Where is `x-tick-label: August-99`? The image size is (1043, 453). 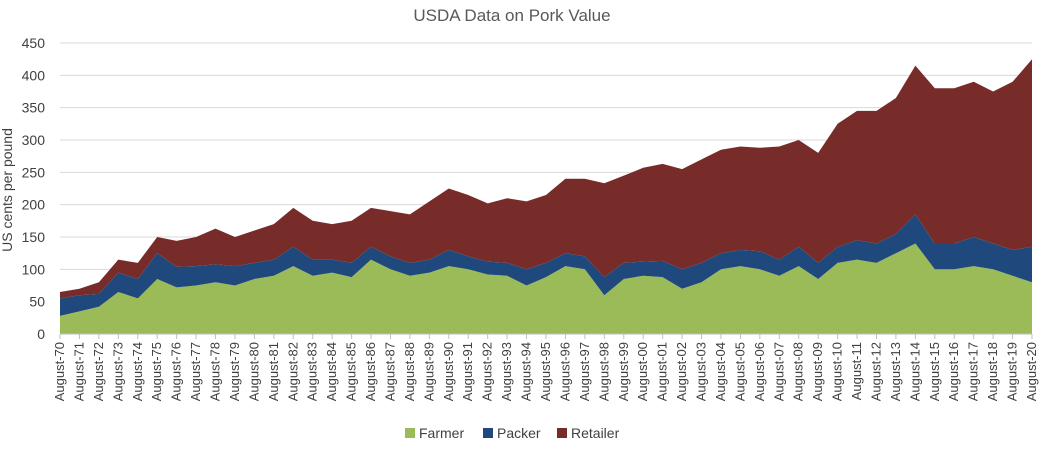
x-tick-label: August-99 is located at coordinates (623, 371).